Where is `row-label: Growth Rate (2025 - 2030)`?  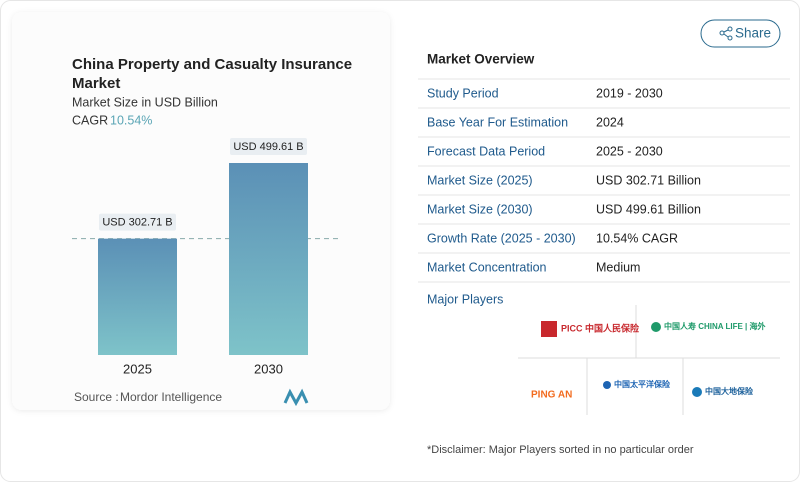 row-label: Growth Rate (2025 - 2030) is located at coordinates (501, 238).